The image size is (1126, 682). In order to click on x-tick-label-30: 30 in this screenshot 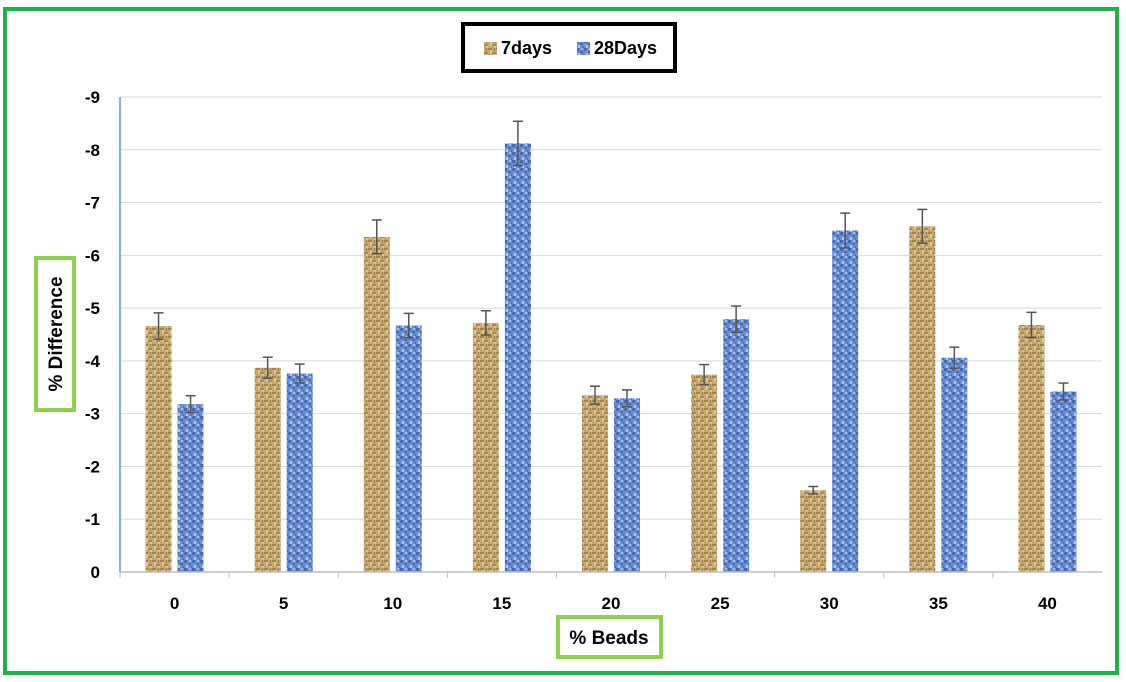, I will do `click(829, 603)`.